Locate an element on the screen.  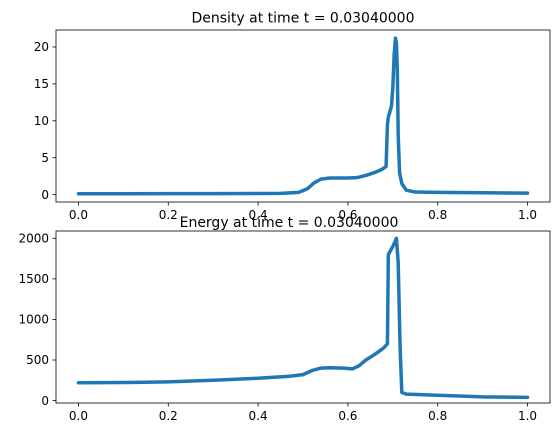
energy-x-tick-label: 0.6 is located at coordinates (347, 416).